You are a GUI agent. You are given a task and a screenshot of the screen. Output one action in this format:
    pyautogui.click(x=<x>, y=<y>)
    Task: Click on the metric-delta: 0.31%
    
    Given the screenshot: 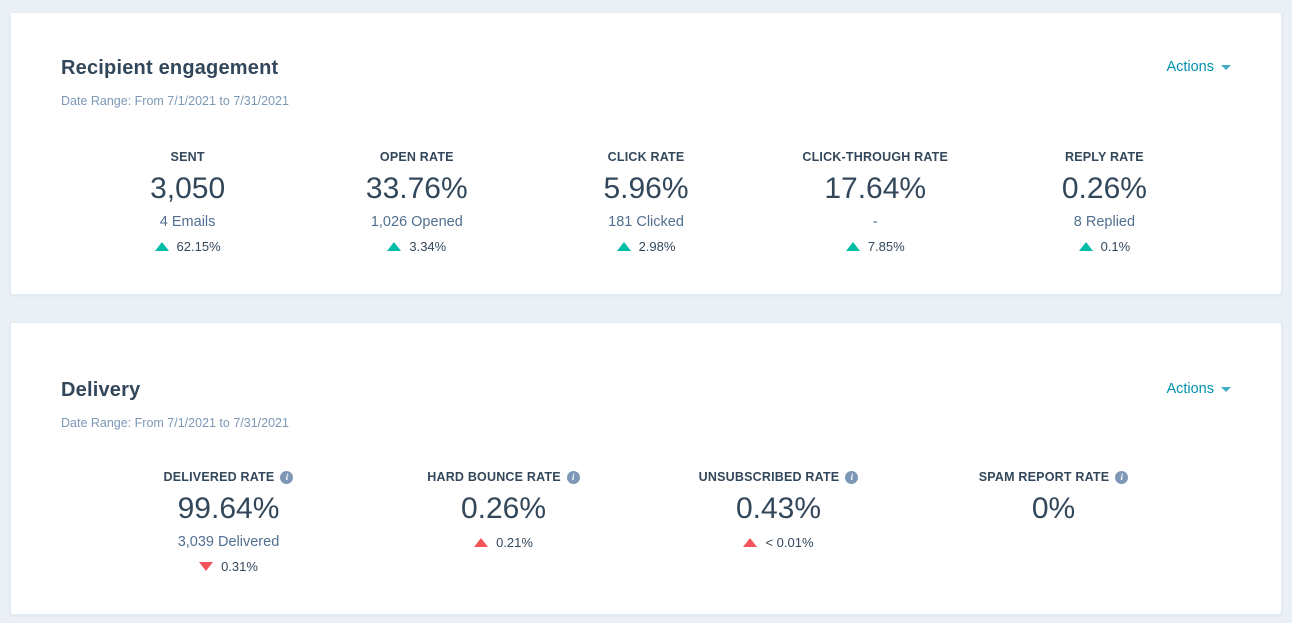 What is the action you would take?
    pyautogui.click(x=228, y=566)
    